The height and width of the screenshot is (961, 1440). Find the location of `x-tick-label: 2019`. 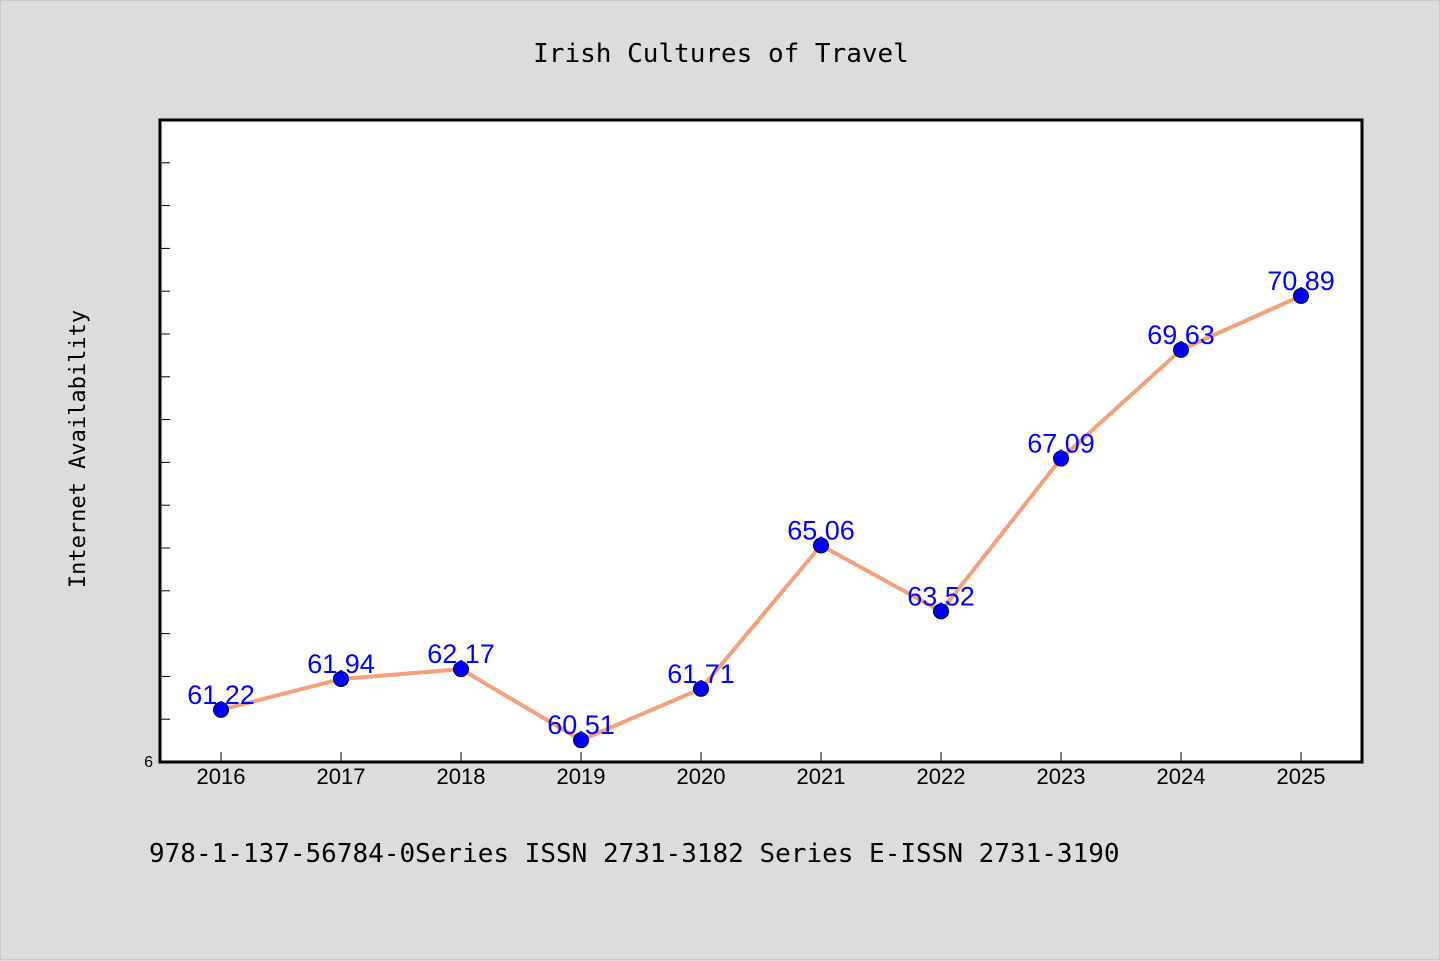

x-tick-label: 2019 is located at coordinates (581, 776).